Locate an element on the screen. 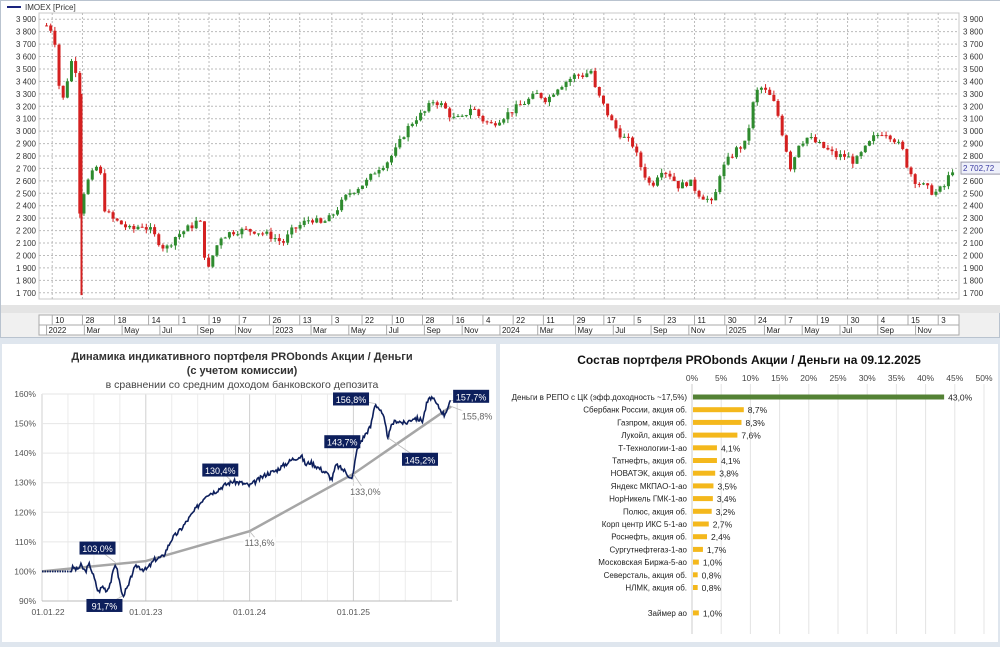 The width and height of the screenshot is (1000, 647). y-tick-right: 3 100 is located at coordinates (973, 119).